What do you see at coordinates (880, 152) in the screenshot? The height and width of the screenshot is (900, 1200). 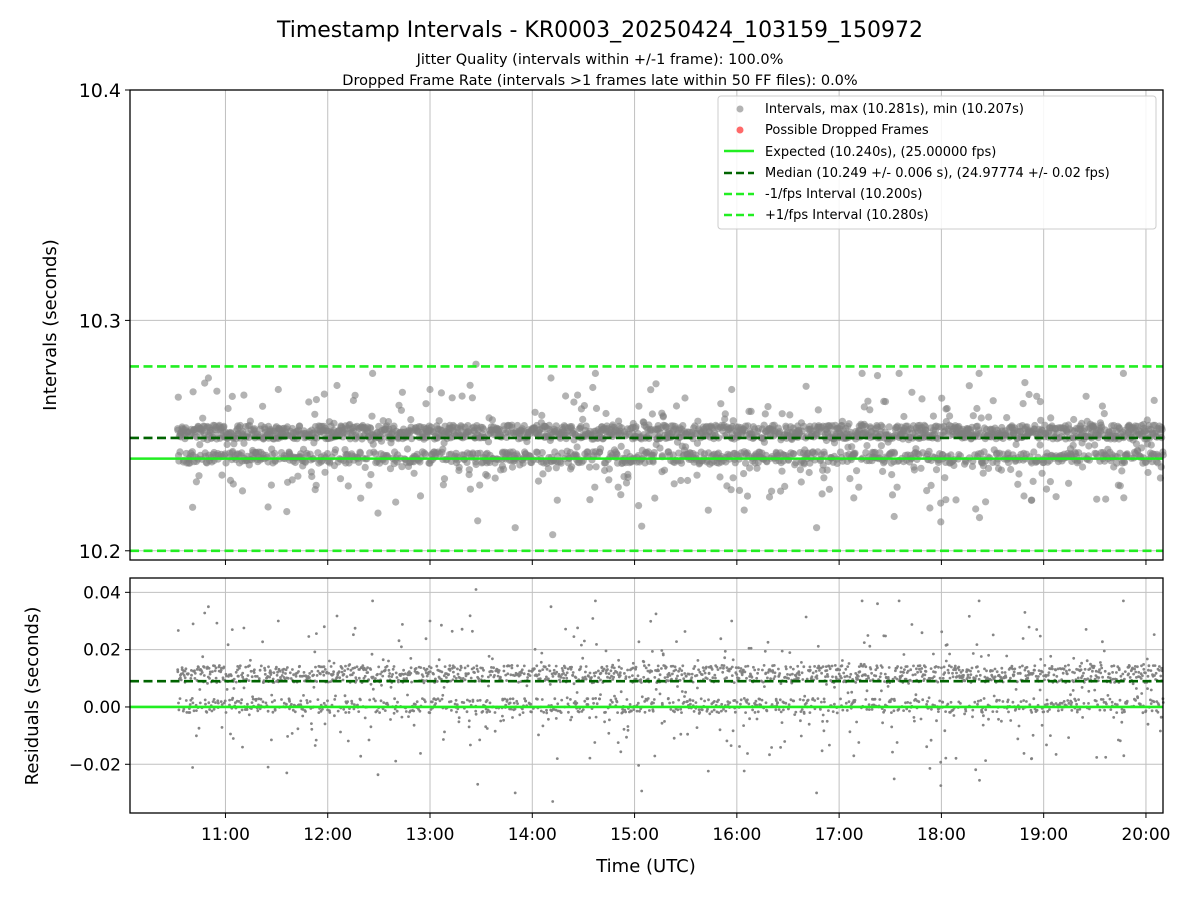 I see `legend-expected-label: Expected (10.240s), (25.00000 fps)` at bounding box center [880, 152].